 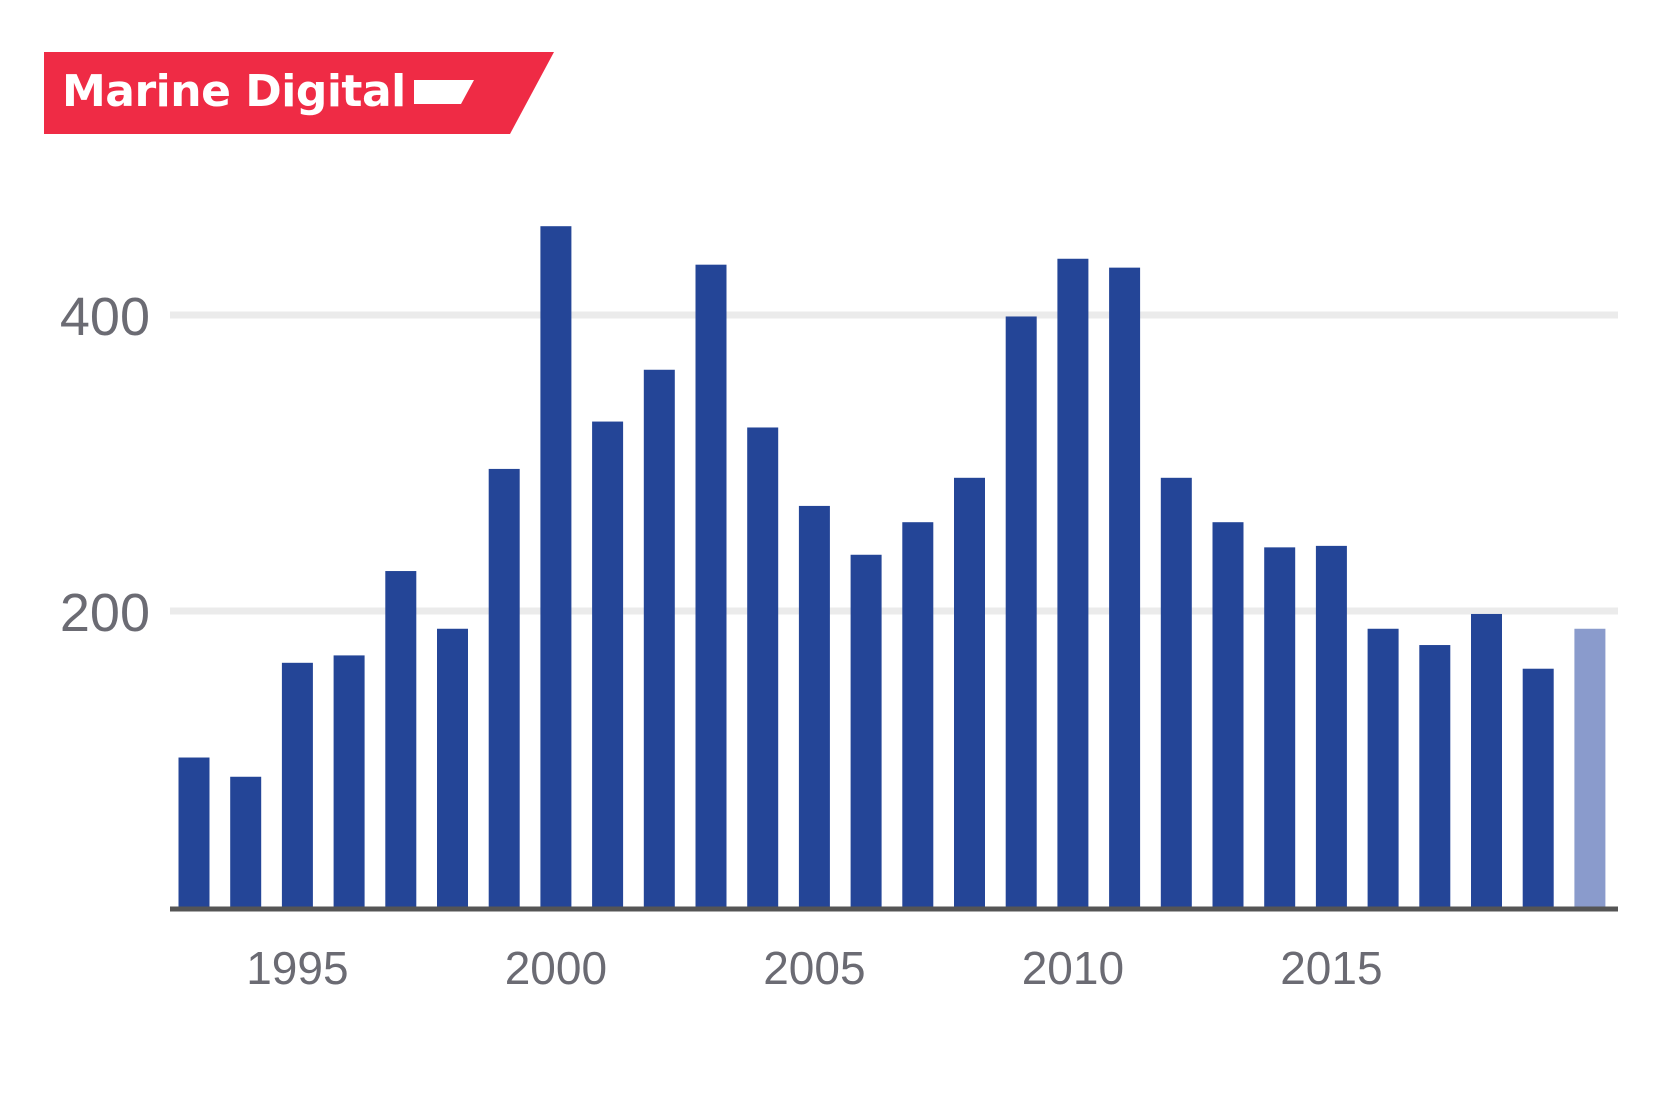 I want to click on y-tick-label-400: 400, so click(x=105, y=317).